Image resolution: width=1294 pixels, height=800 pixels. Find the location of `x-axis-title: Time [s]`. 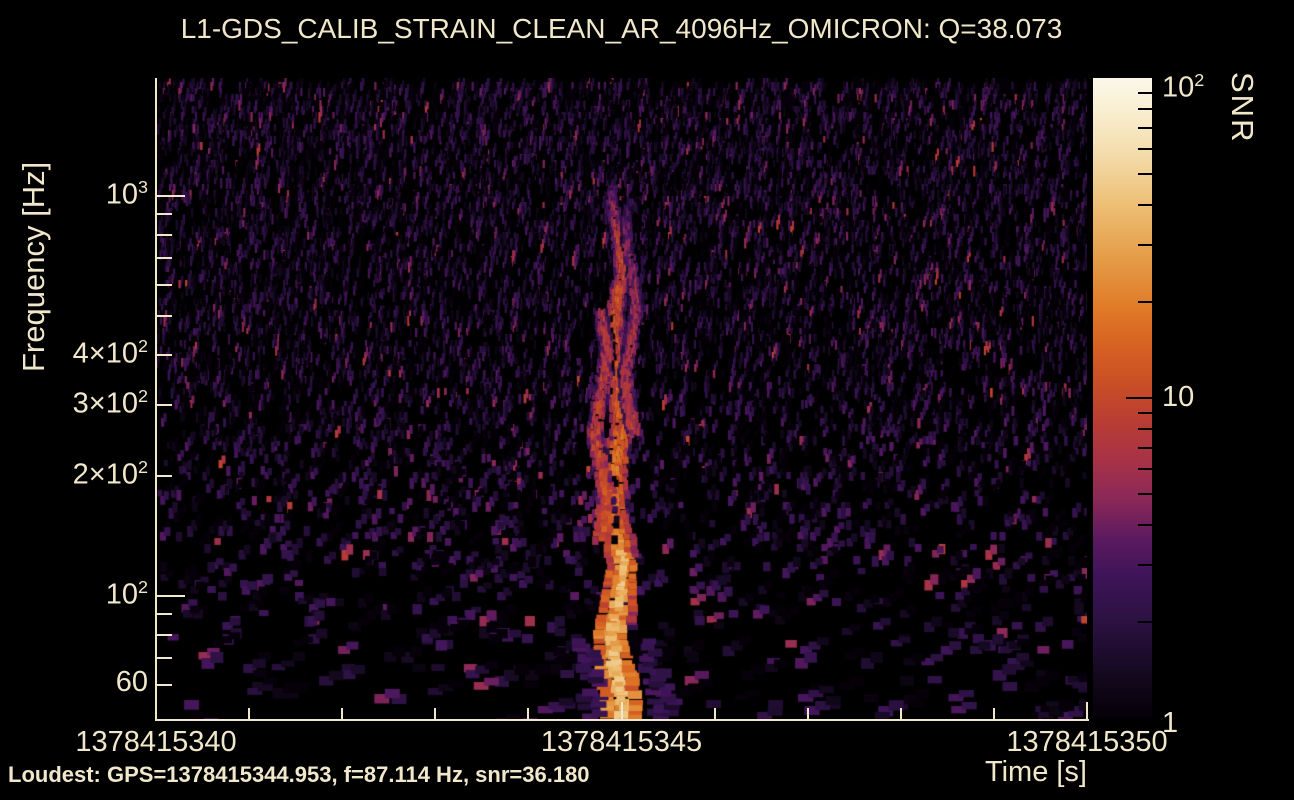

x-axis-title: Time [s] is located at coordinates (1035, 772).